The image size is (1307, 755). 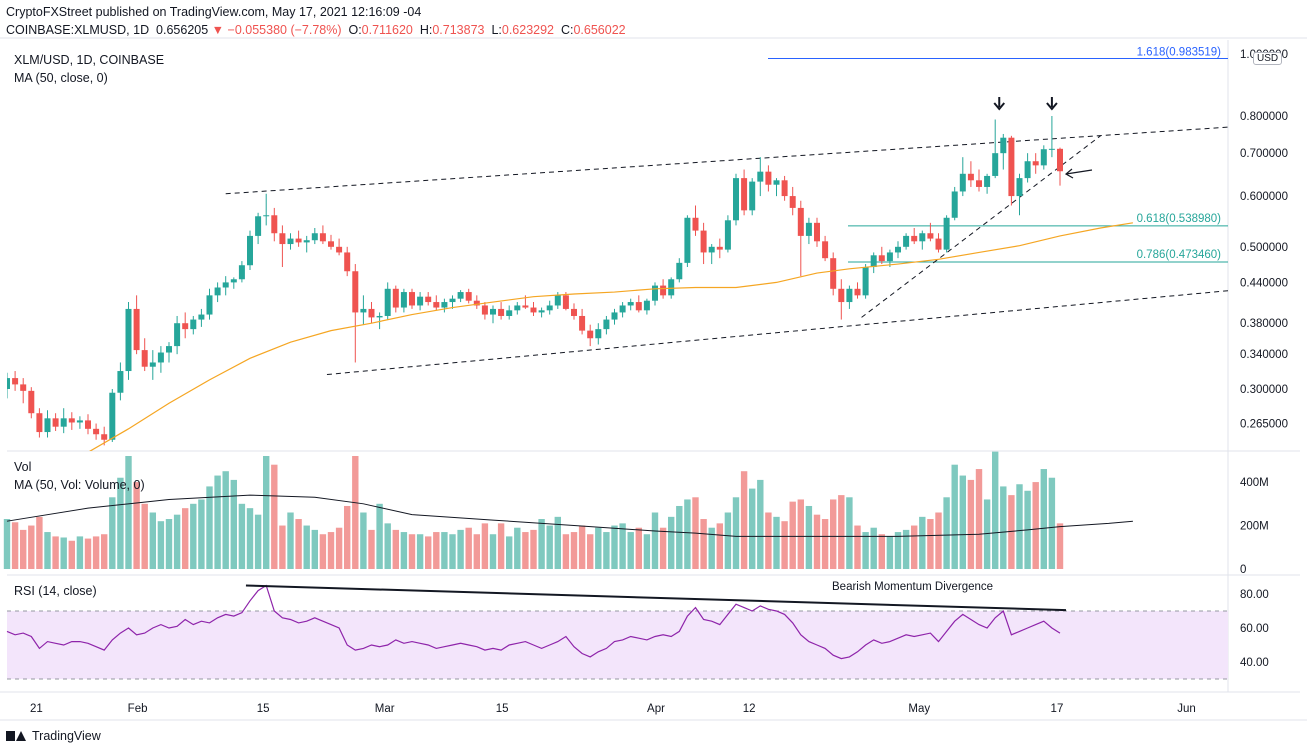 What do you see at coordinates (1179, 255) in the screenshot?
I see `fib-0786-label: 0.786(0.473460)` at bounding box center [1179, 255].